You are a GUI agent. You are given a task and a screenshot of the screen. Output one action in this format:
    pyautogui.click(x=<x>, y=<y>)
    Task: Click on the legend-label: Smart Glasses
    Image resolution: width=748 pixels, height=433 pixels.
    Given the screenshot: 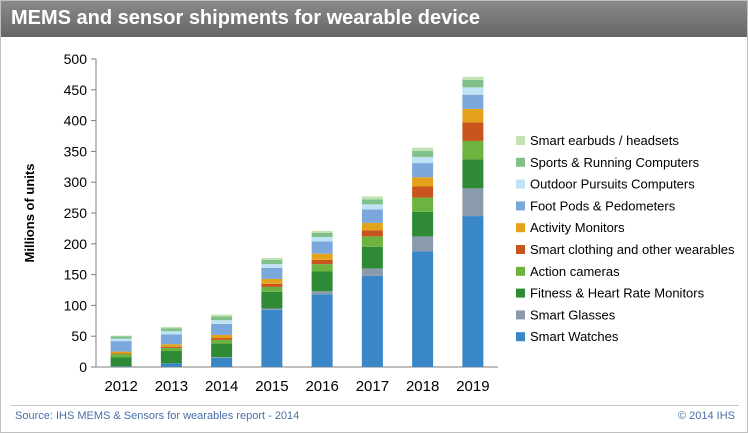 What is the action you would take?
    pyautogui.click(x=573, y=314)
    